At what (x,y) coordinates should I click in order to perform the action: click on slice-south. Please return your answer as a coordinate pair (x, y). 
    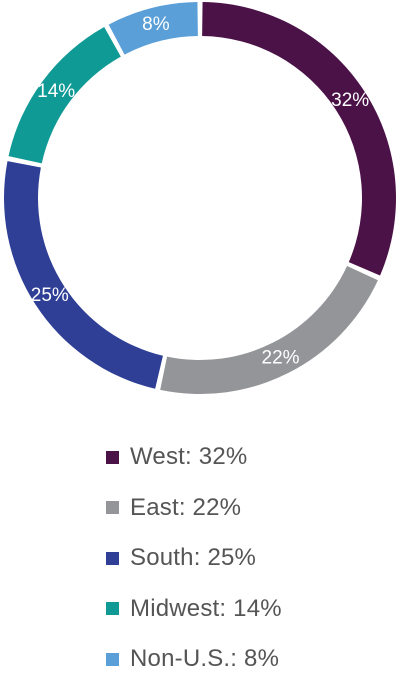
    Looking at the image, I should click on (83, 275).